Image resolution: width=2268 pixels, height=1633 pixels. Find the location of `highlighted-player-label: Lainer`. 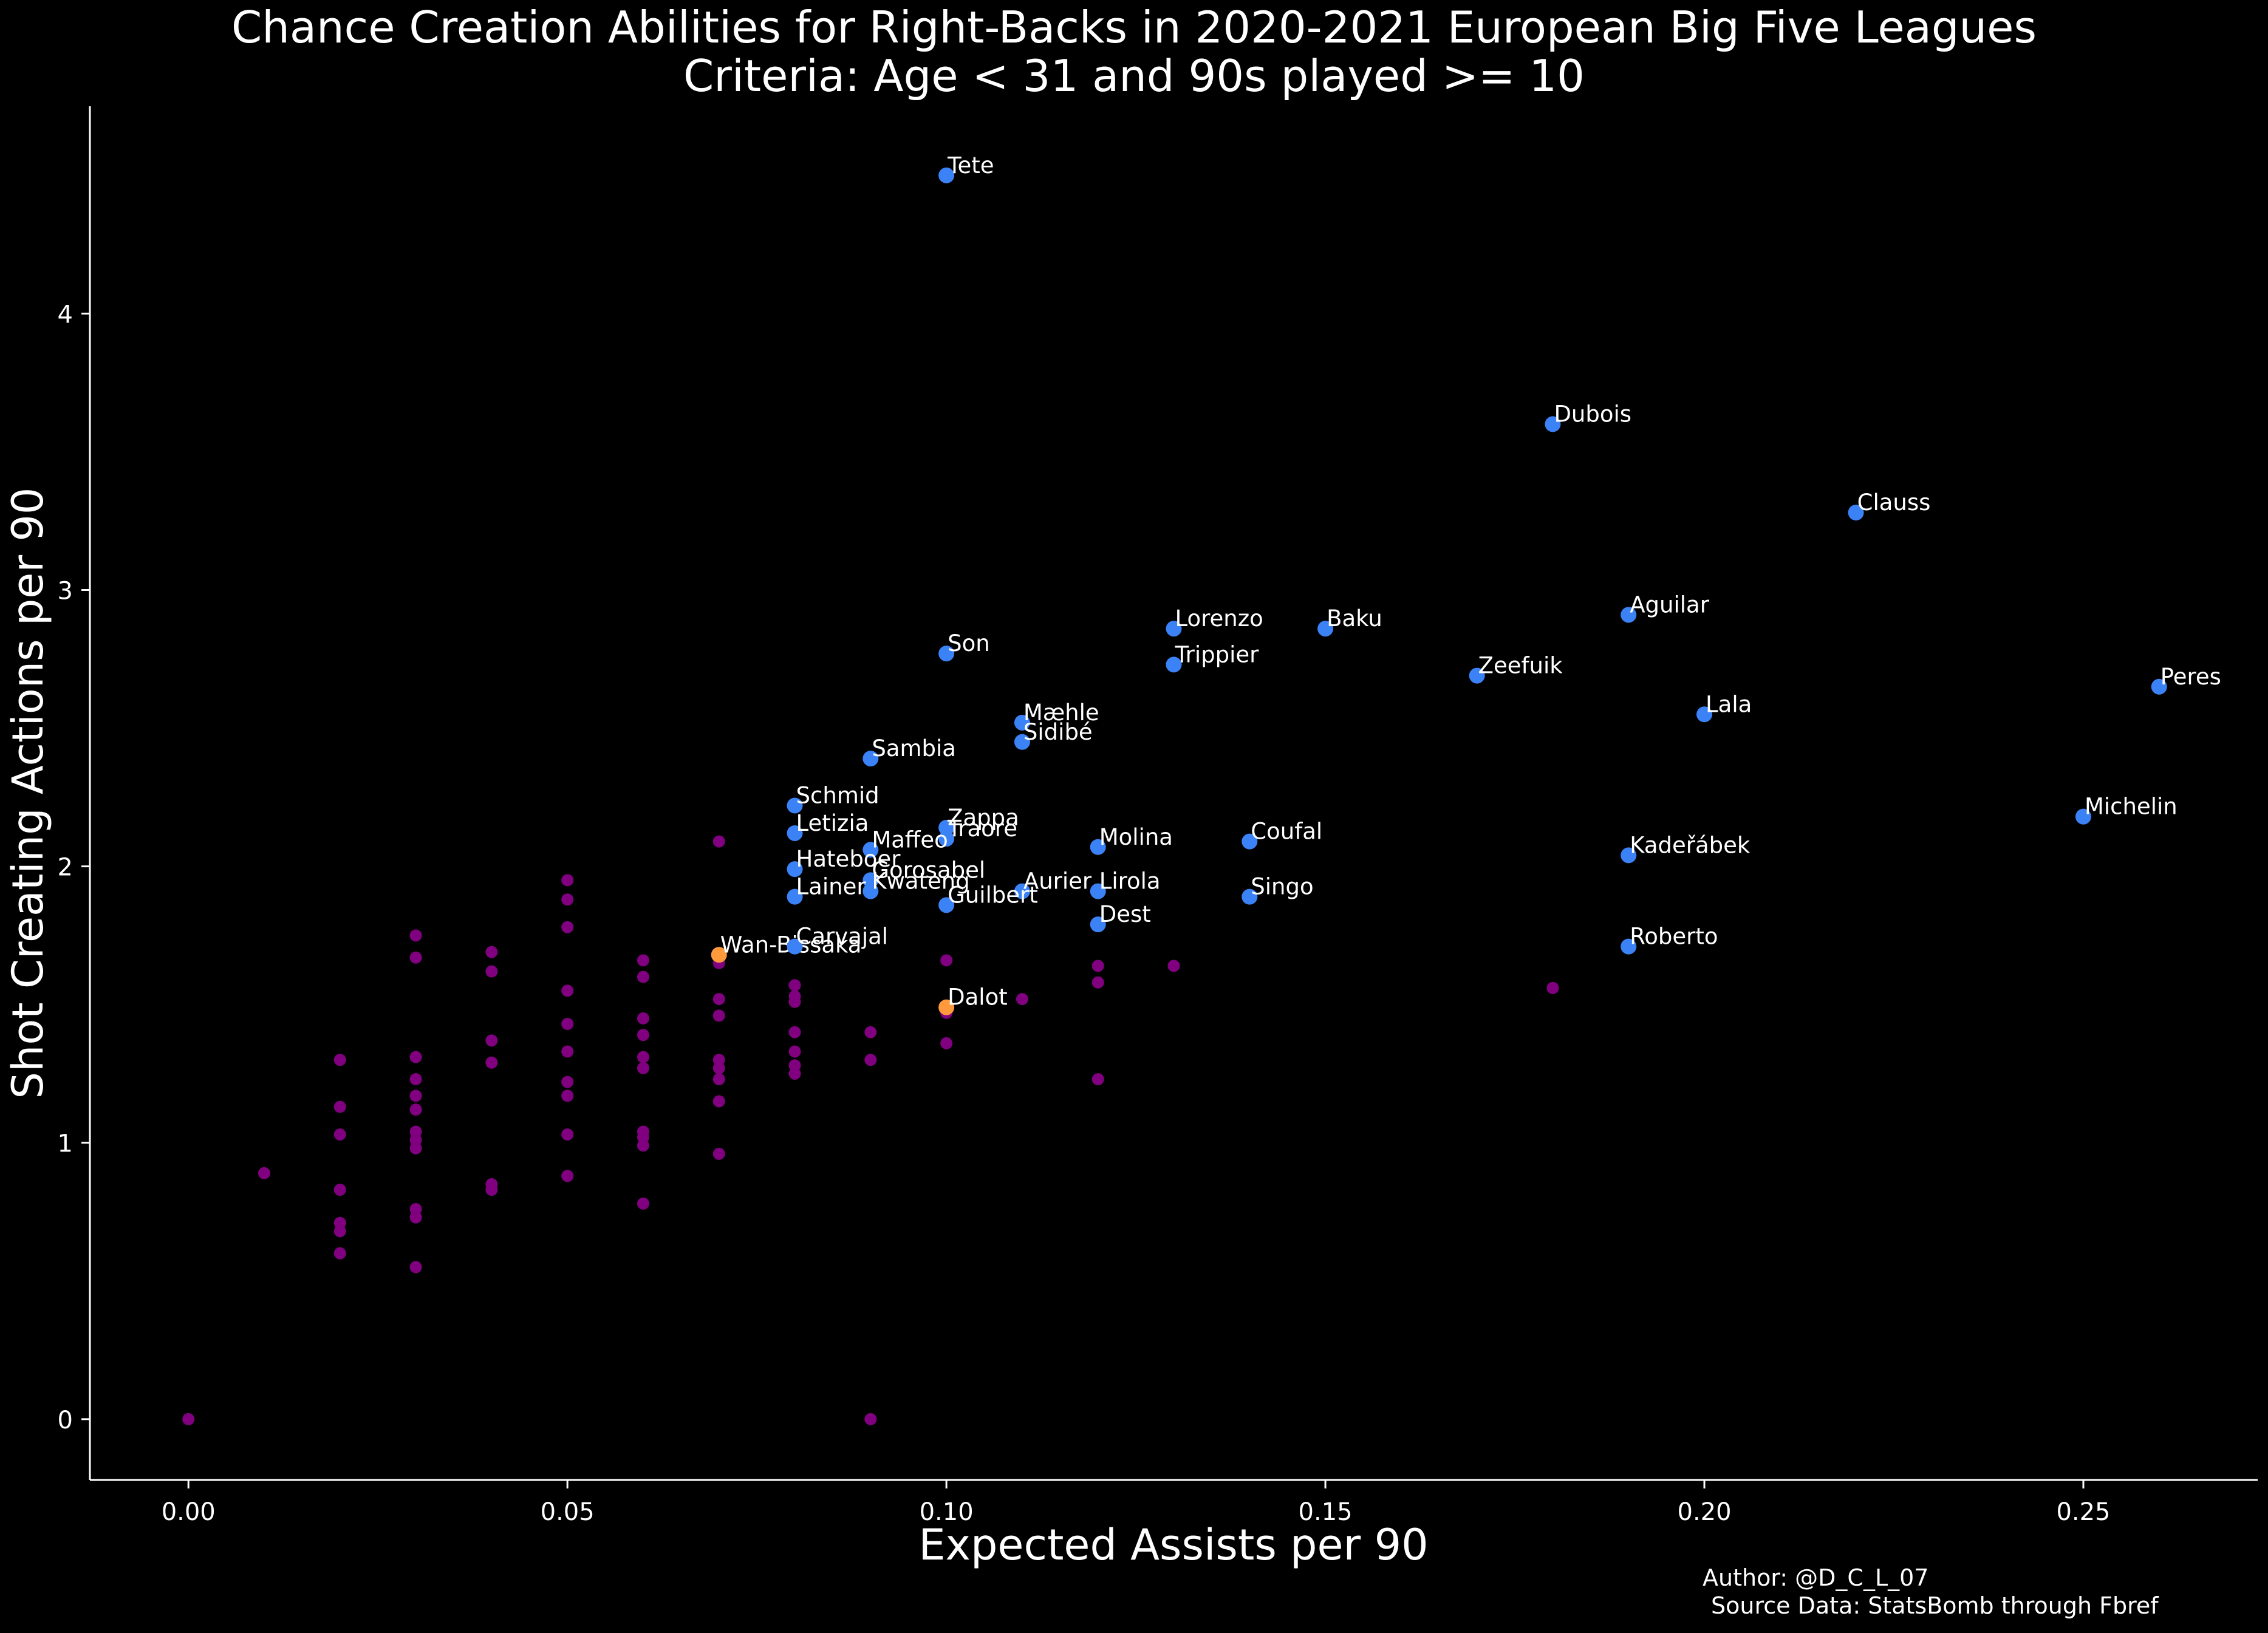

highlighted-player-label: Lainer is located at coordinates (831, 887).